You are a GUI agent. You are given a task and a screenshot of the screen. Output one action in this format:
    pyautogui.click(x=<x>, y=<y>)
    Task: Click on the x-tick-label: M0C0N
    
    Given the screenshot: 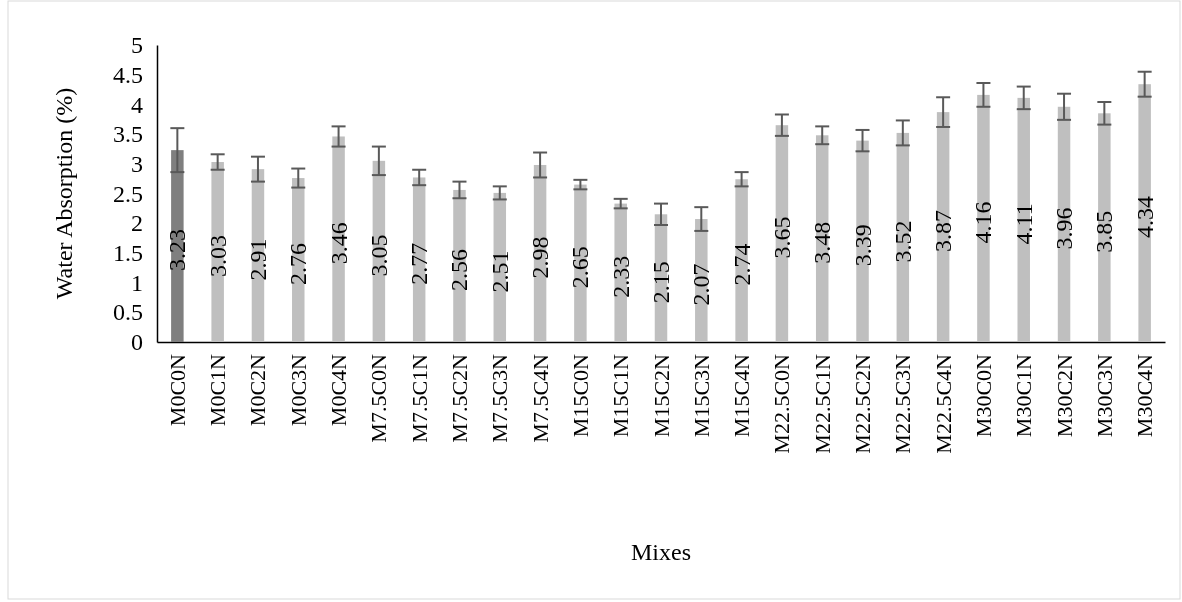 What is the action you would take?
    pyautogui.click(x=177, y=390)
    